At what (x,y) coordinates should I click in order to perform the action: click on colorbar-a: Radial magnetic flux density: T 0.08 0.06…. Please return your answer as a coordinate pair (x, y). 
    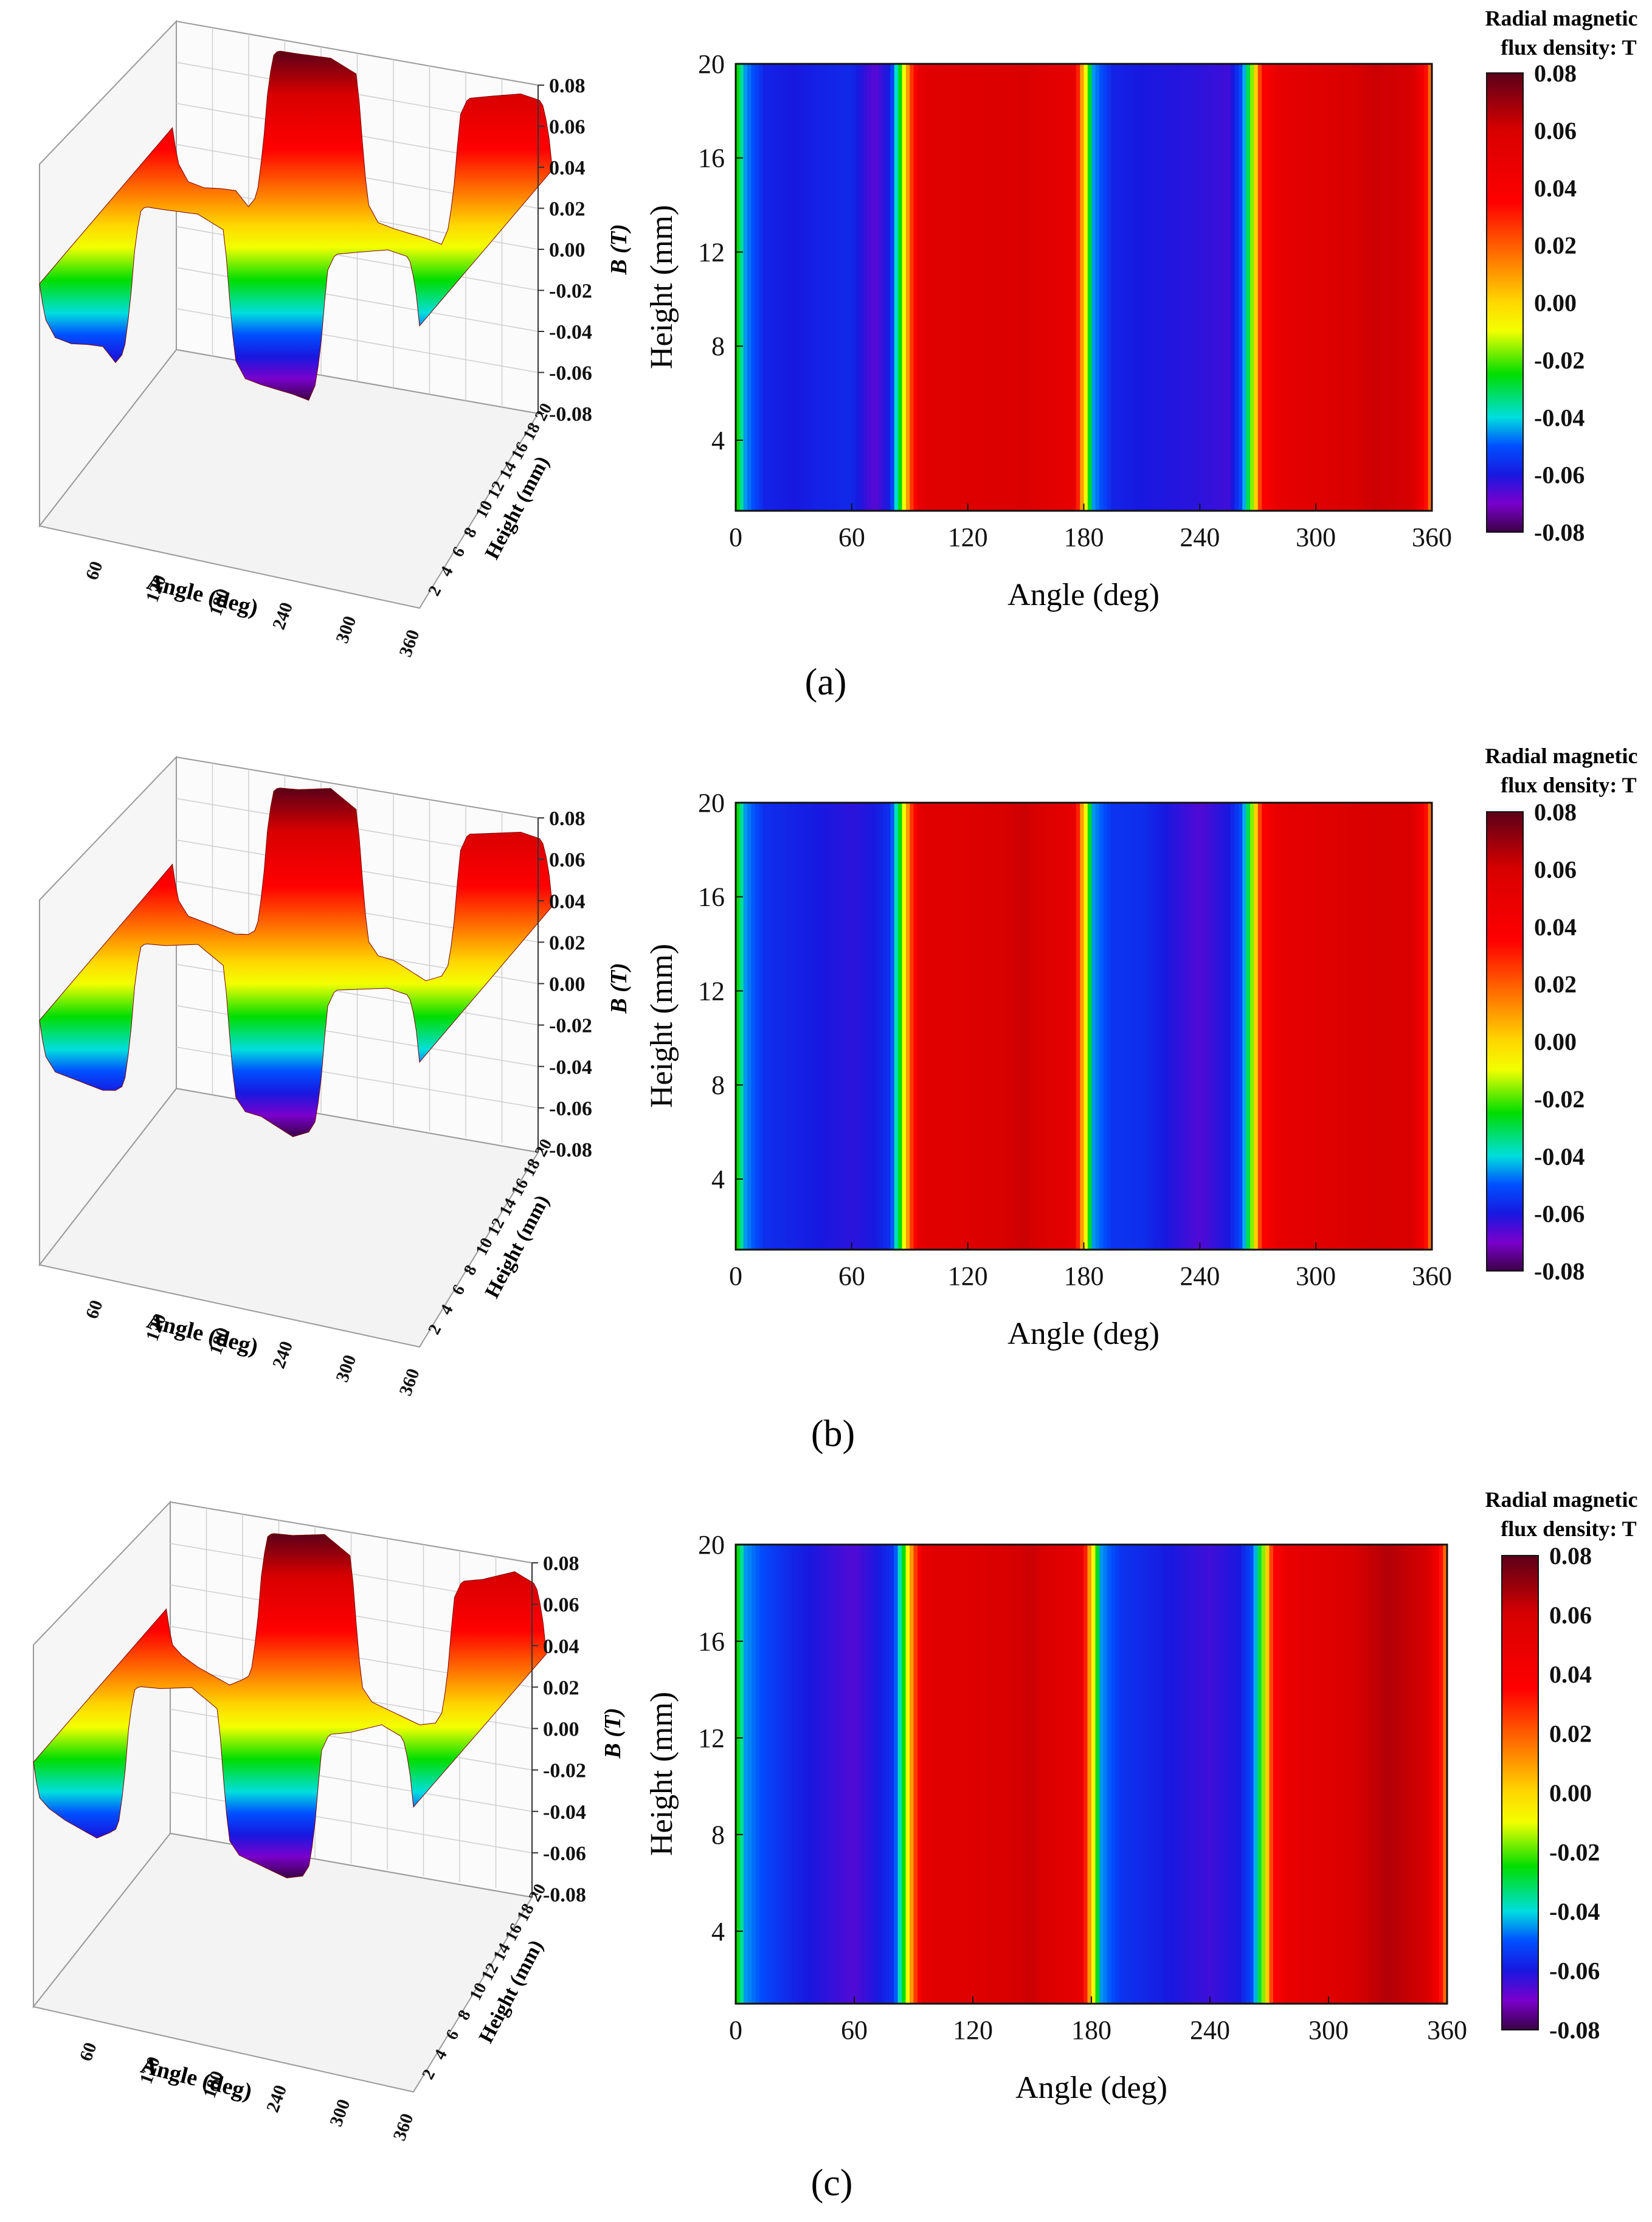
    Looking at the image, I should click on (1561, 276).